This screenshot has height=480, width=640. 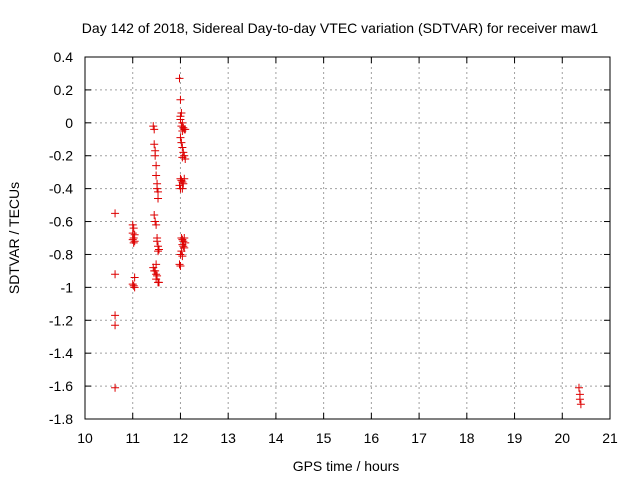 What do you see at coordinates (346, 466) in the screenshot?
I see `x-axis-title: GPS time / hours` at bounding box center [346, 466].